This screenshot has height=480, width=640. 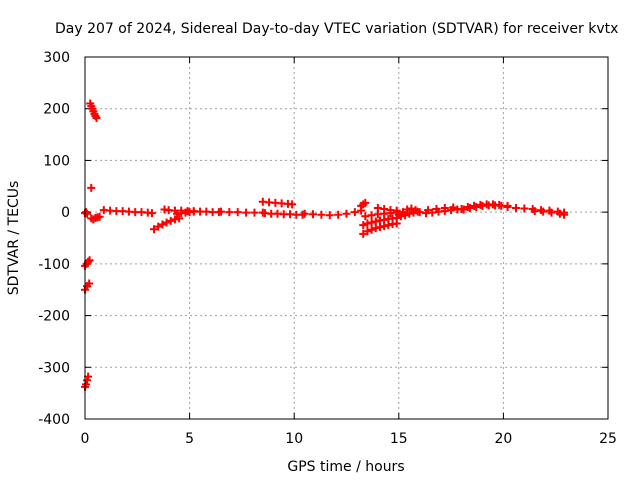 I want to click on y-tick-label: -400, so click(x=54, y=420).